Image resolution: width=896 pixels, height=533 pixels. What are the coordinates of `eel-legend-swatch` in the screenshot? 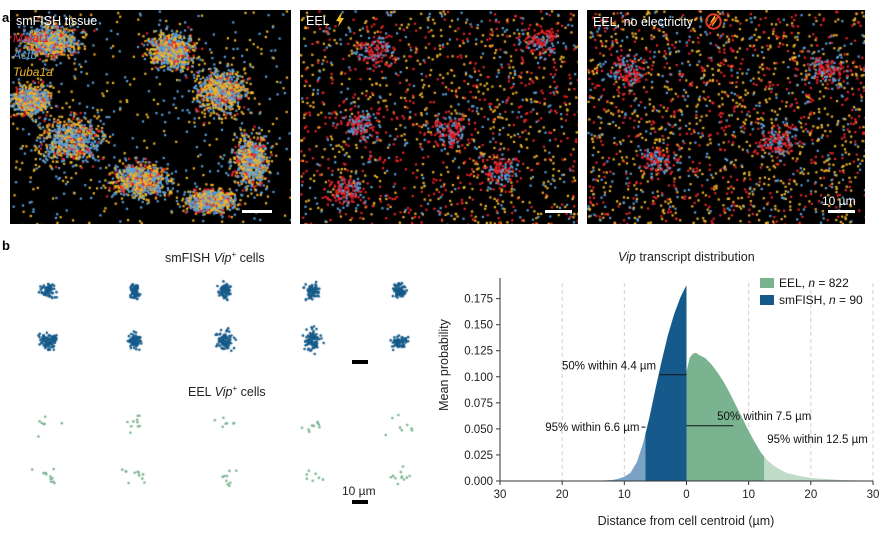 It's located at (767, 283).